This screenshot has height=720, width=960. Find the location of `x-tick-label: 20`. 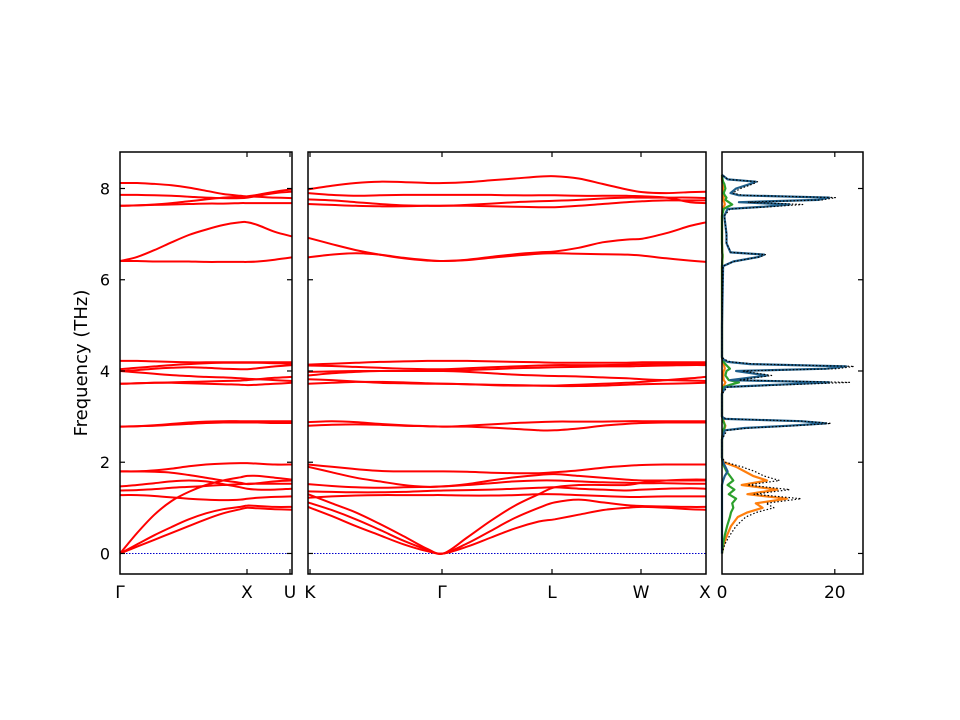

x-tick-label: 20 is located at coordinates (835, 593).